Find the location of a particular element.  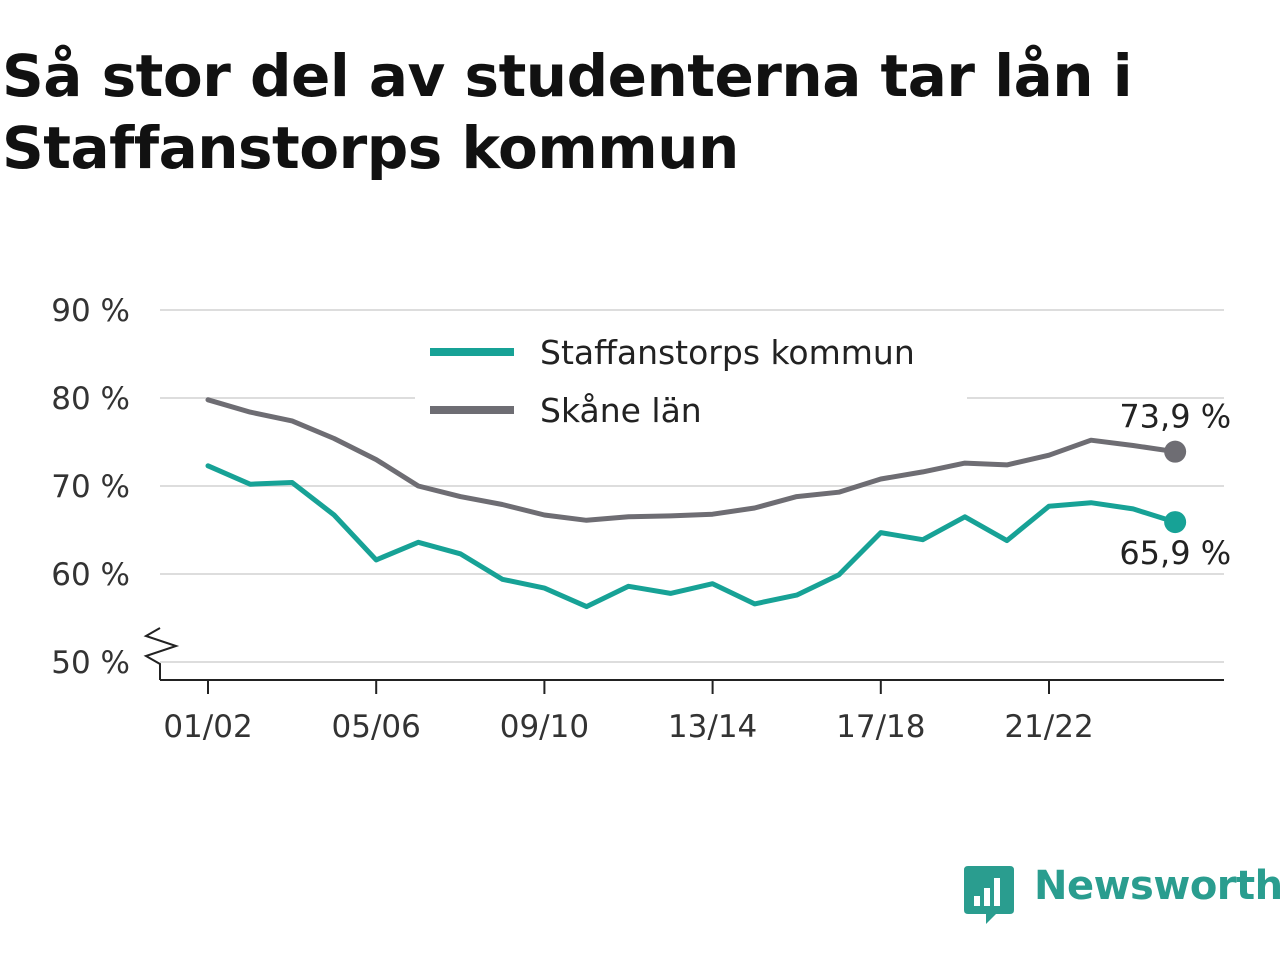

y-tick-label: 80 % is located at coordinates (90, 399).